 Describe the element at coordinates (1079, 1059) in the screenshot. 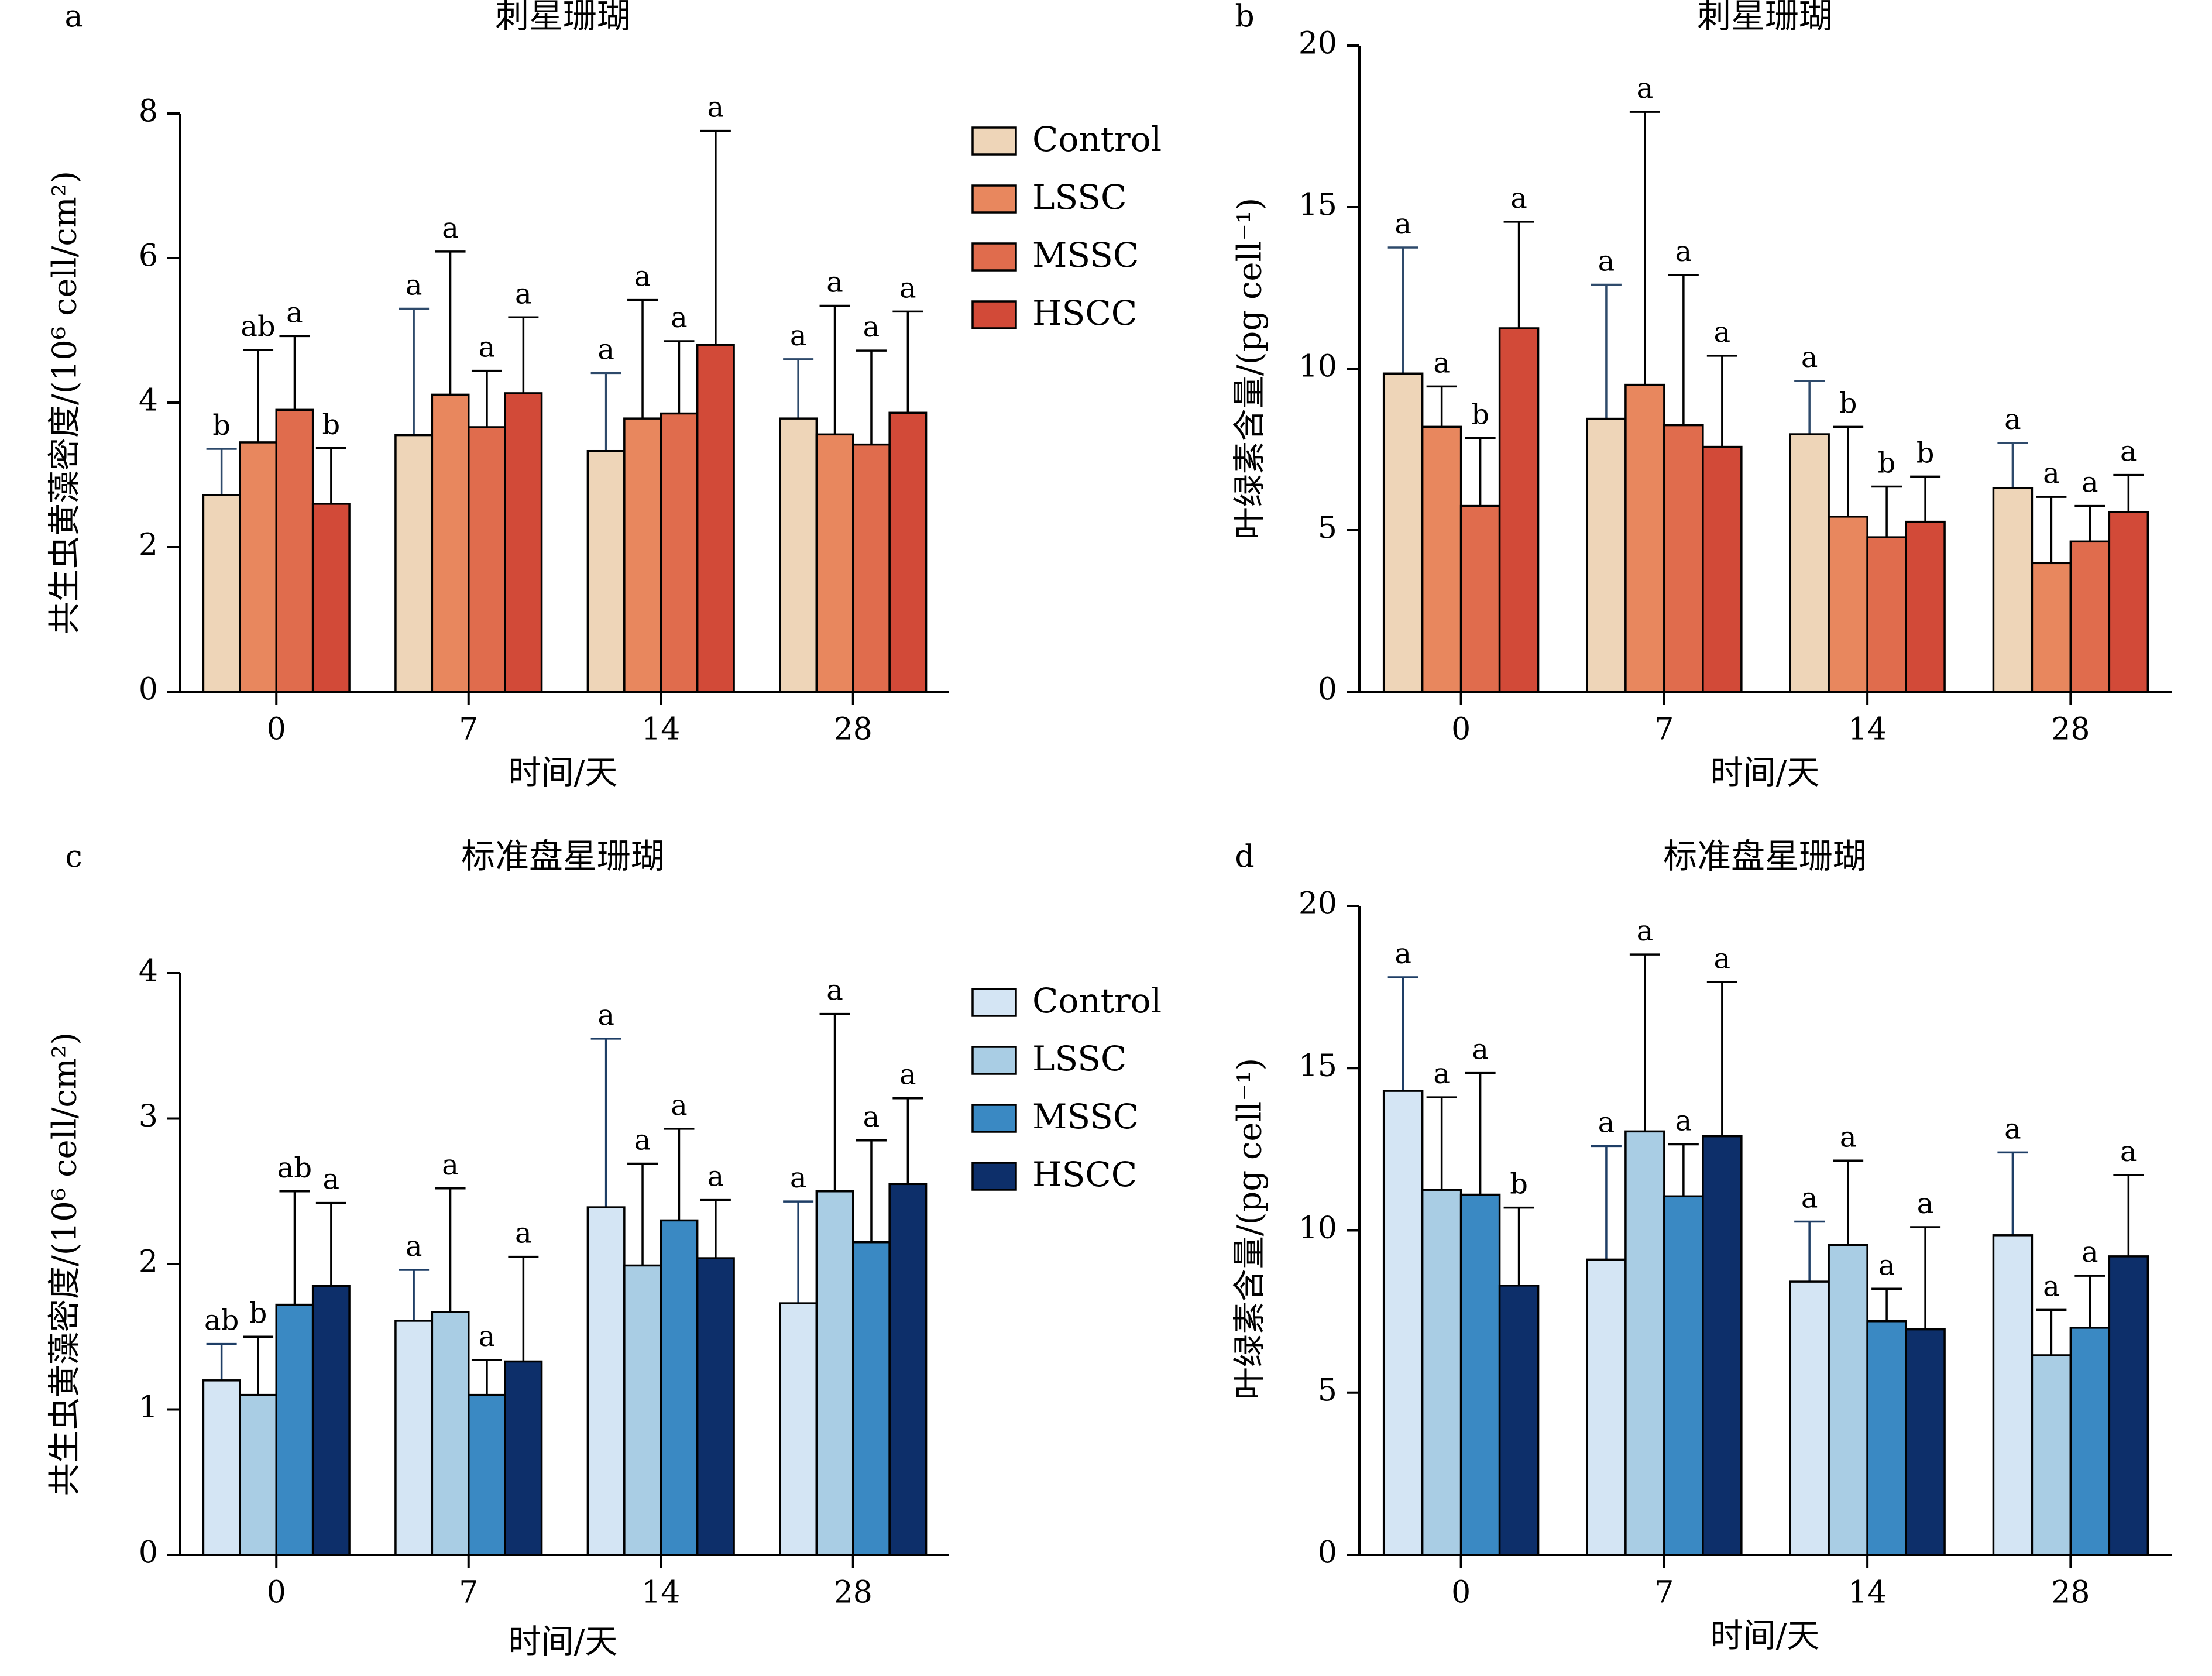

I see `legend-label: LSSC` at that location.